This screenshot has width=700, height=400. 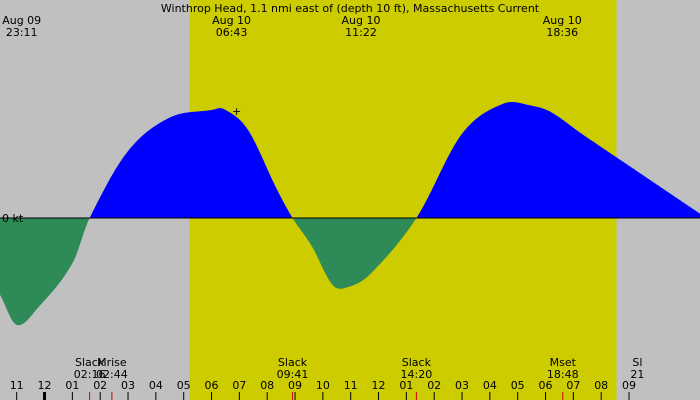 What do you see at coordinates (293, 374) in the screenshot?
I see `event-time-label: 09:41` at bounding box center [293, 374].